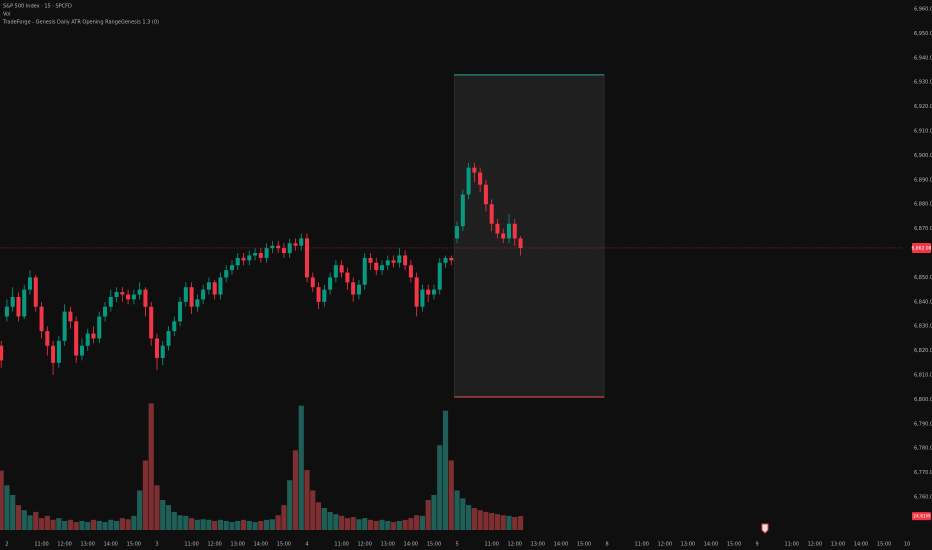  What do you see at coordinates (921, 517) in the screenshot?
I see `last-volume-label: 24.61M` at bounding box center [921, 517].